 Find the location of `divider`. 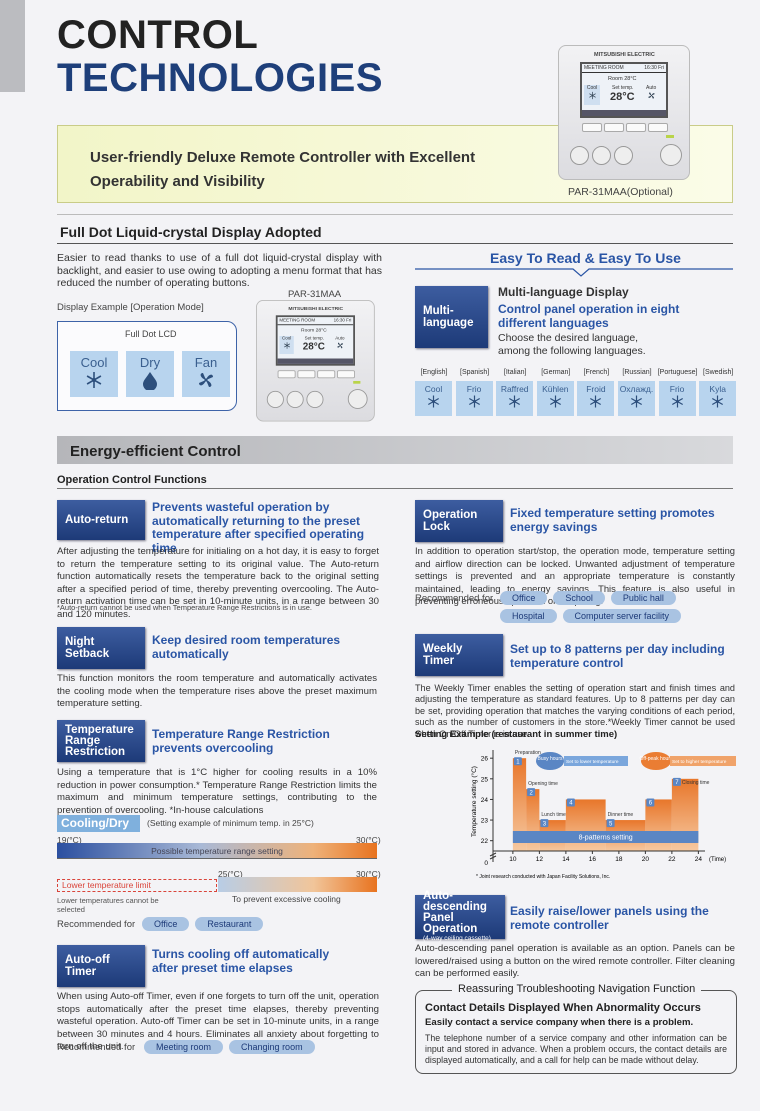

divider is located at coordinates (395, 488).